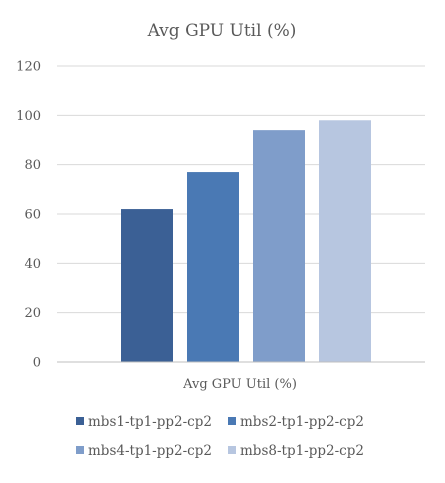 Image resolution: width=445 pixels, height=483 pixels. I want to click on y-axis-ticks: 0 20 40 60 80 100 120, so click(28, 215).